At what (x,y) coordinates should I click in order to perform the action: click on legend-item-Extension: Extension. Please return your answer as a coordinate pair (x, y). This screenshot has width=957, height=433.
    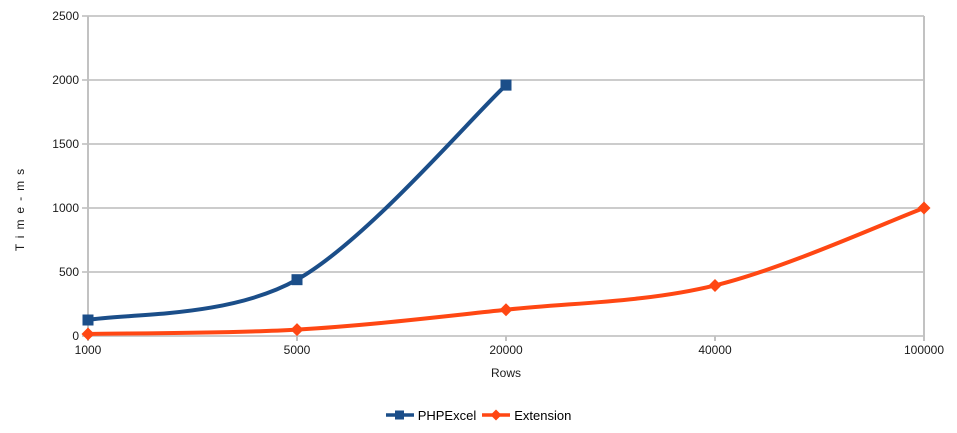
    Looking at the image, I should click on (526, 415).